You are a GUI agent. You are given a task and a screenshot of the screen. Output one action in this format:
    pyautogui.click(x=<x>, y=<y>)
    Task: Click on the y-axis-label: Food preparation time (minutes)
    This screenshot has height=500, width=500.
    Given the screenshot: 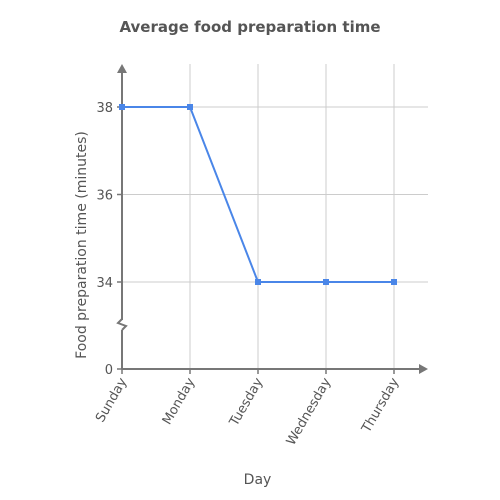 What is the action you would take?
    pyautogui.click(x=82, y=245)
    